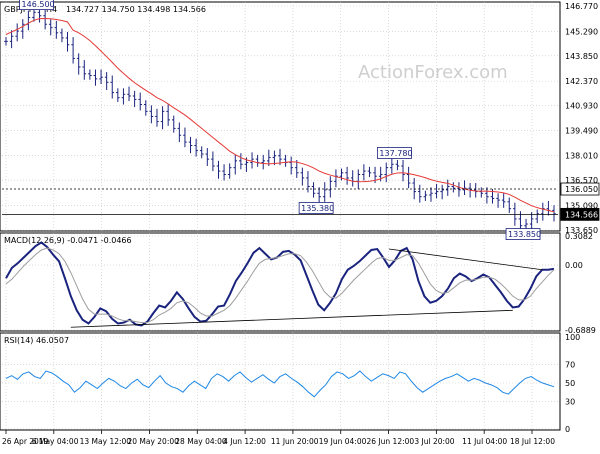 This screenshot has height=454, width=600. What do you see at coordinates (581, 156) in the screenshot?
I see `price-tick-label: 138.010` at bounding box center [581, 156].